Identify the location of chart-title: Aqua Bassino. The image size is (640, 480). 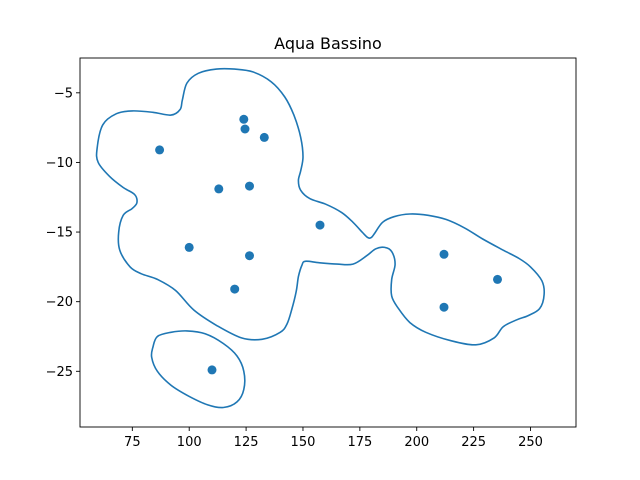
(328, 43).